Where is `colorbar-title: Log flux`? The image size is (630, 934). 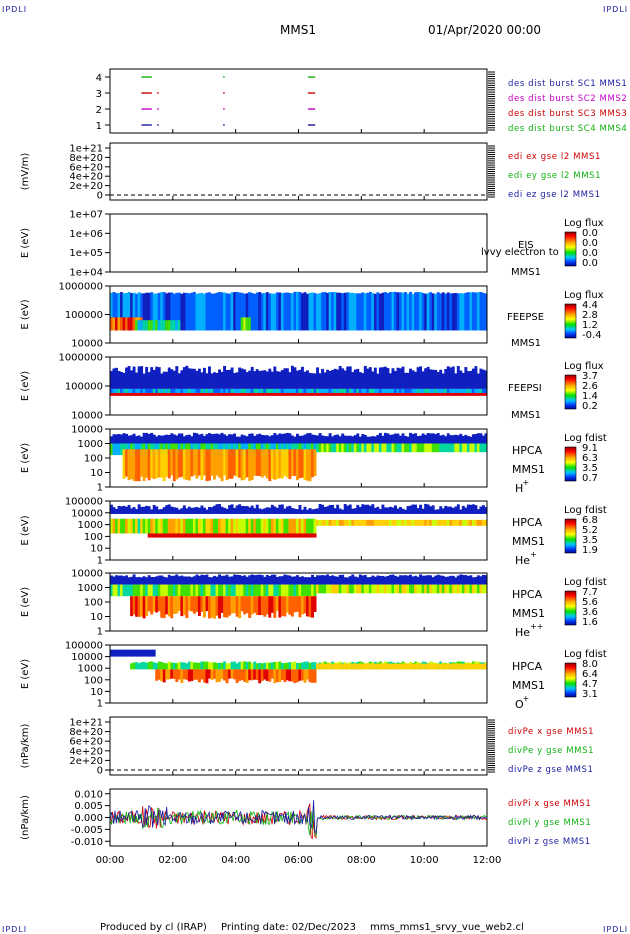 colorbar-title: Log flux is located at coordinates (584, 366).